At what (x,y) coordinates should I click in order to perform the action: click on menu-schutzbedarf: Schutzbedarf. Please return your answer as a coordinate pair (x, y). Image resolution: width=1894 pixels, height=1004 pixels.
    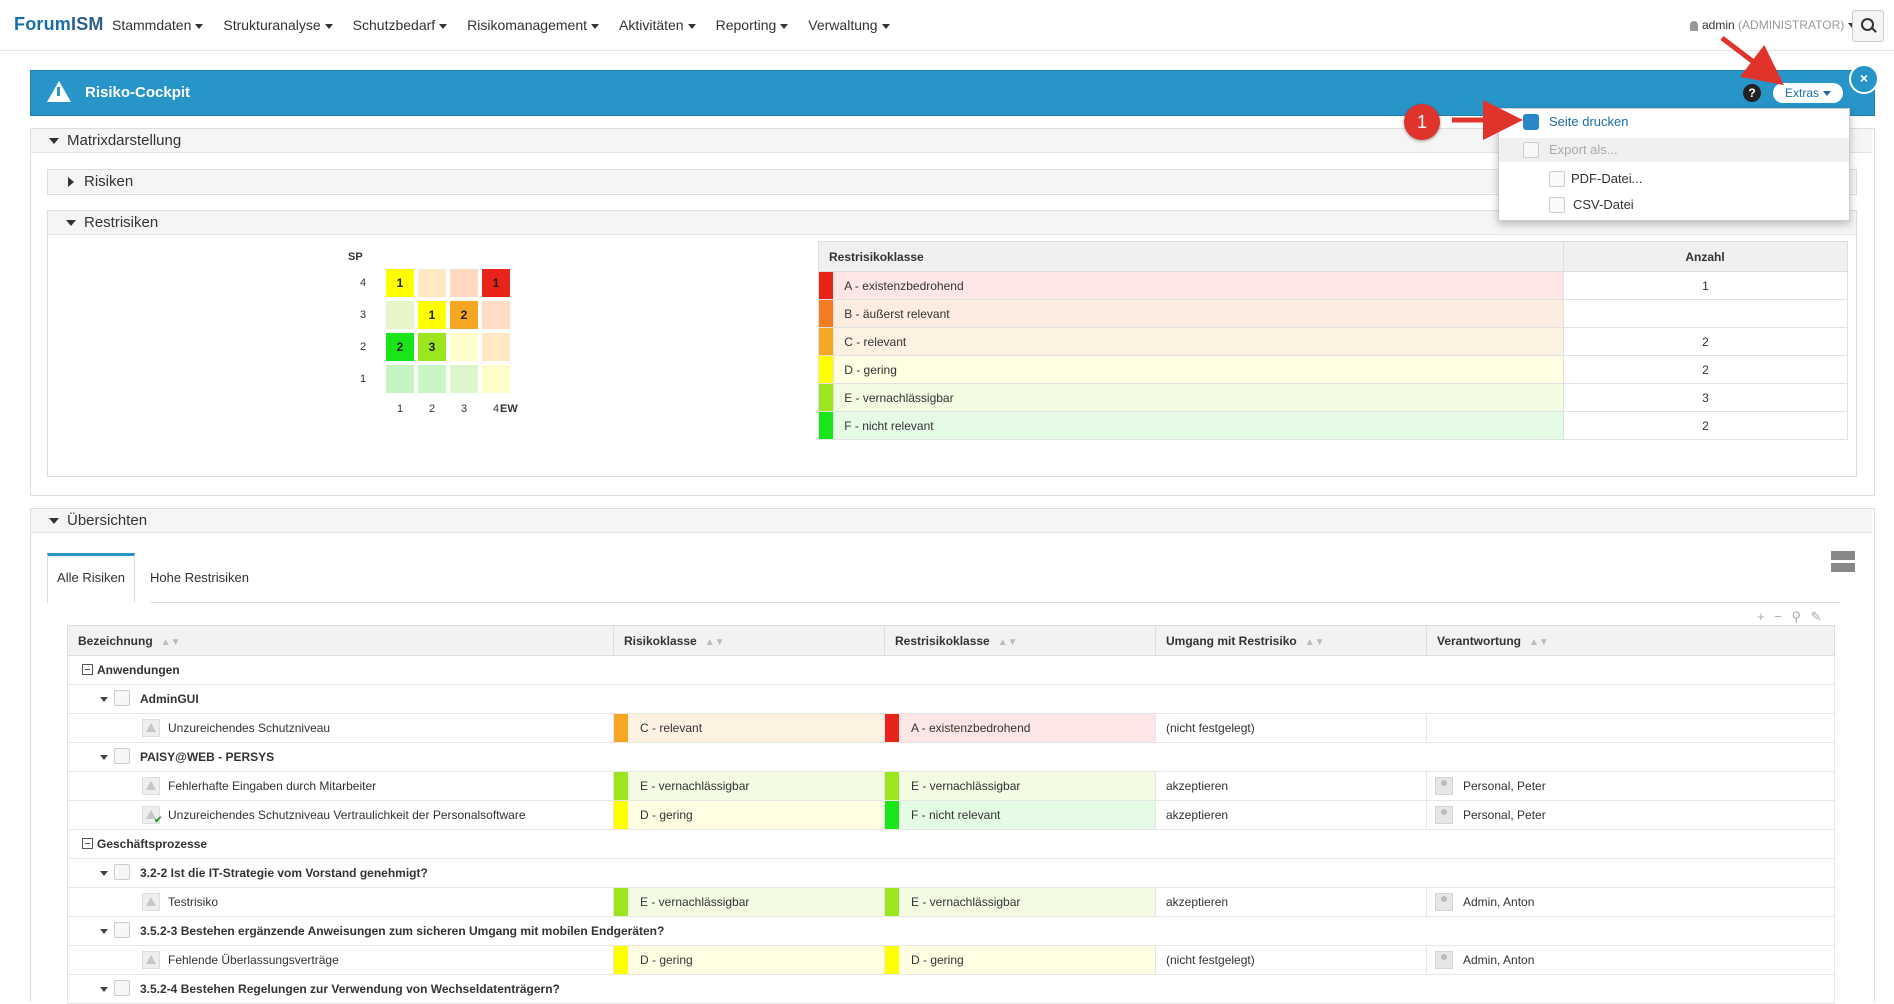
    Looking at the image, I should click on (400, 25).